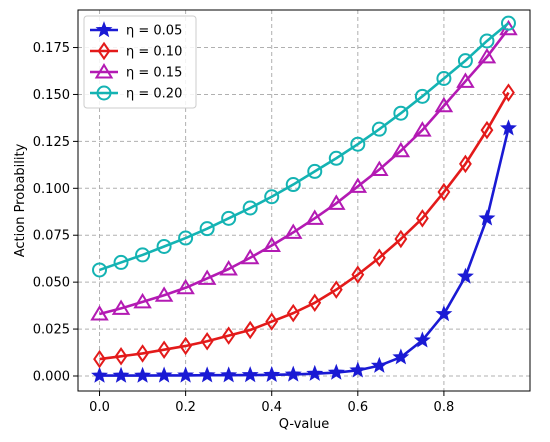  Describe the element at coordinates (185, 407) in the screenshot. I see `x-tick-label: 0.2` at that location.